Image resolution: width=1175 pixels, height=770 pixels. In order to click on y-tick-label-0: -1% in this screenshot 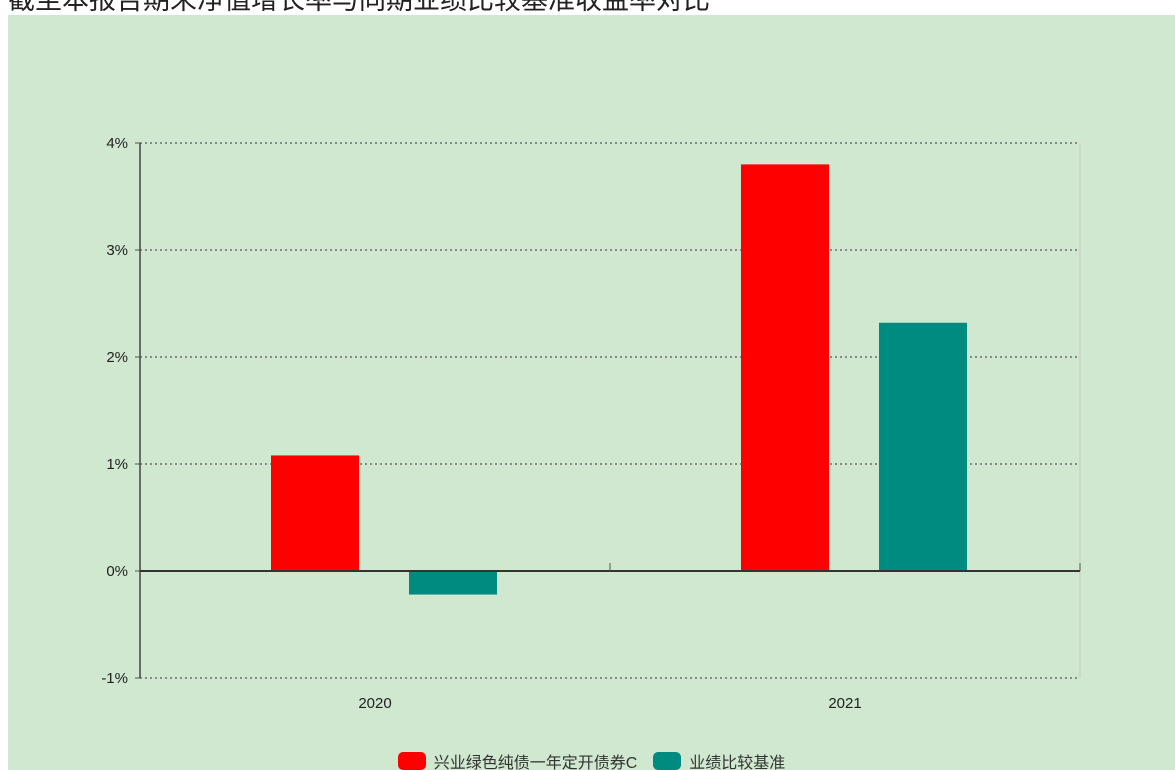, I will do `click(114, 678)`.